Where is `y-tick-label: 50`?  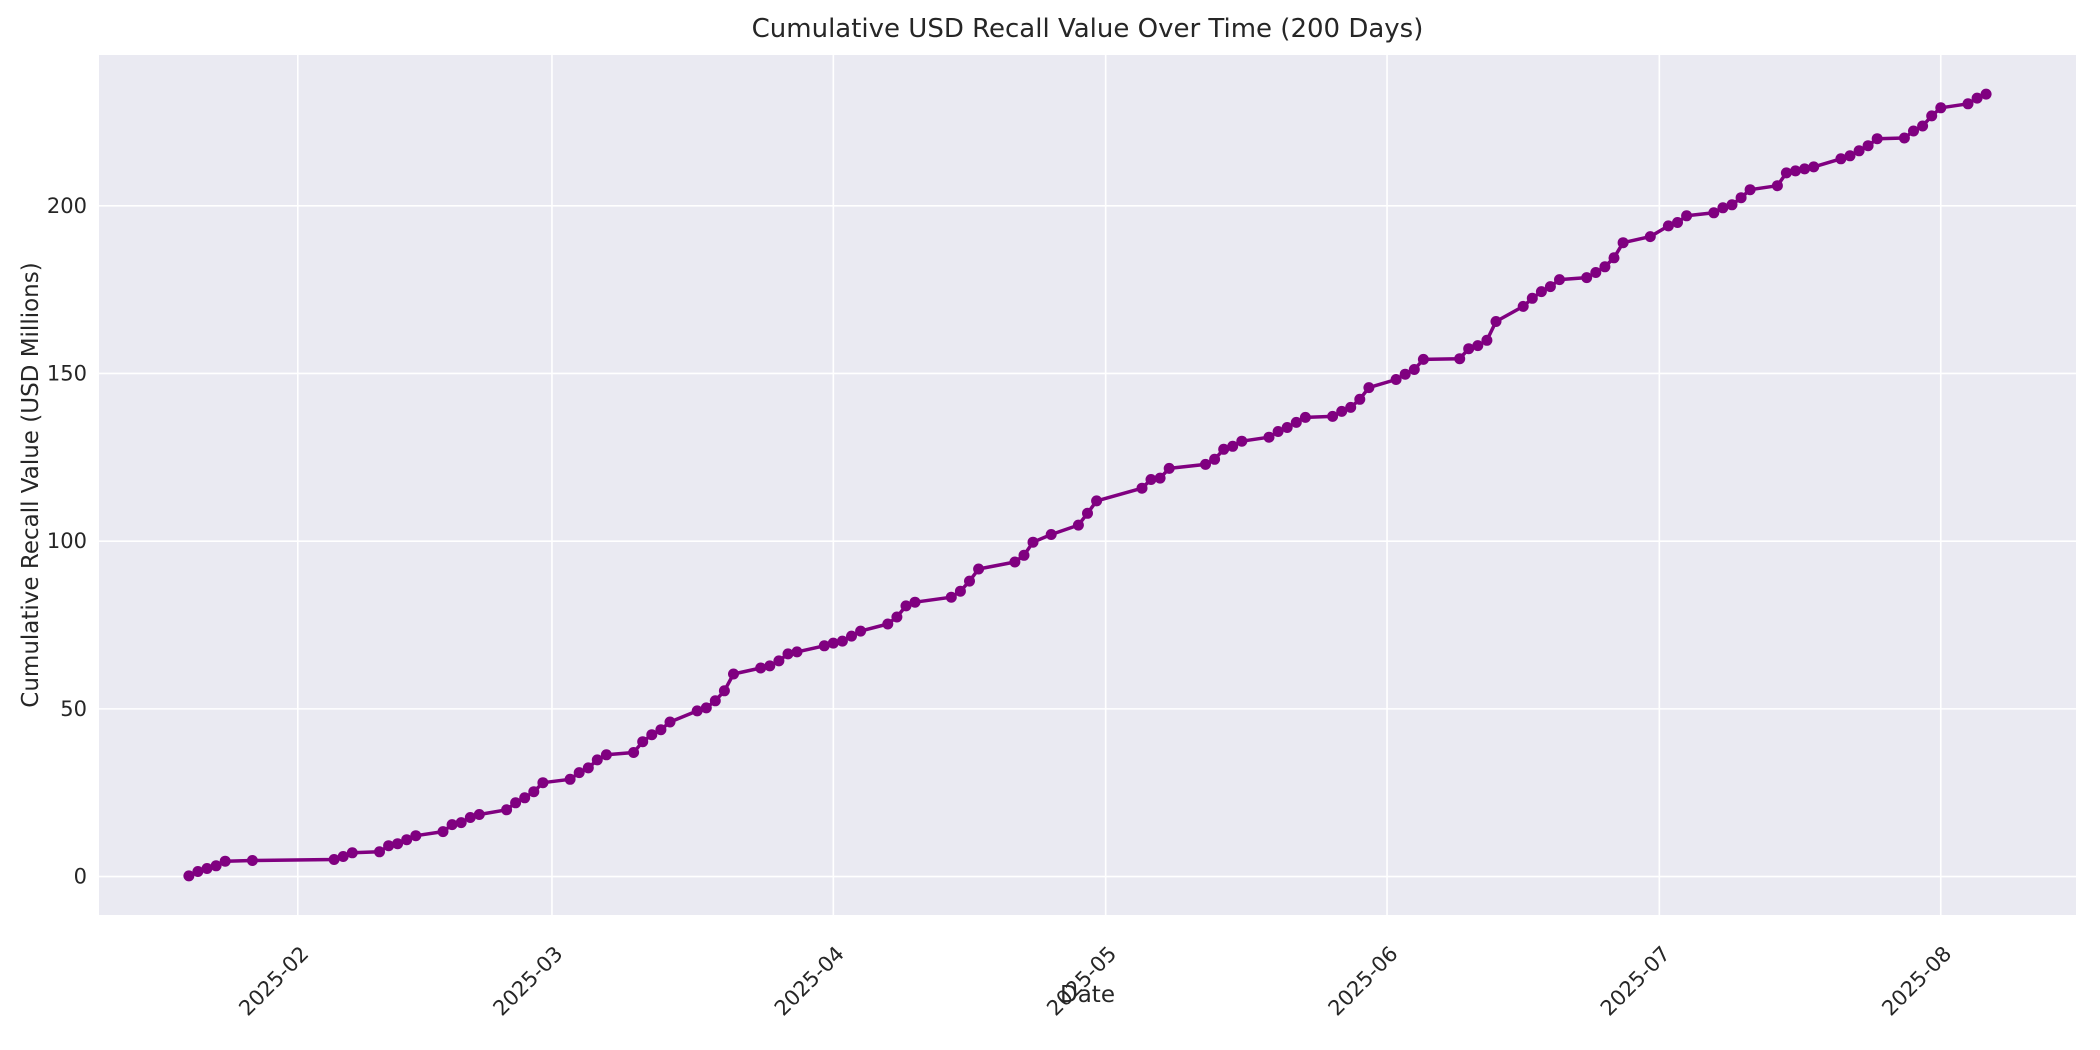
y-tick-label: 50 is located at coordinates (73, 709).